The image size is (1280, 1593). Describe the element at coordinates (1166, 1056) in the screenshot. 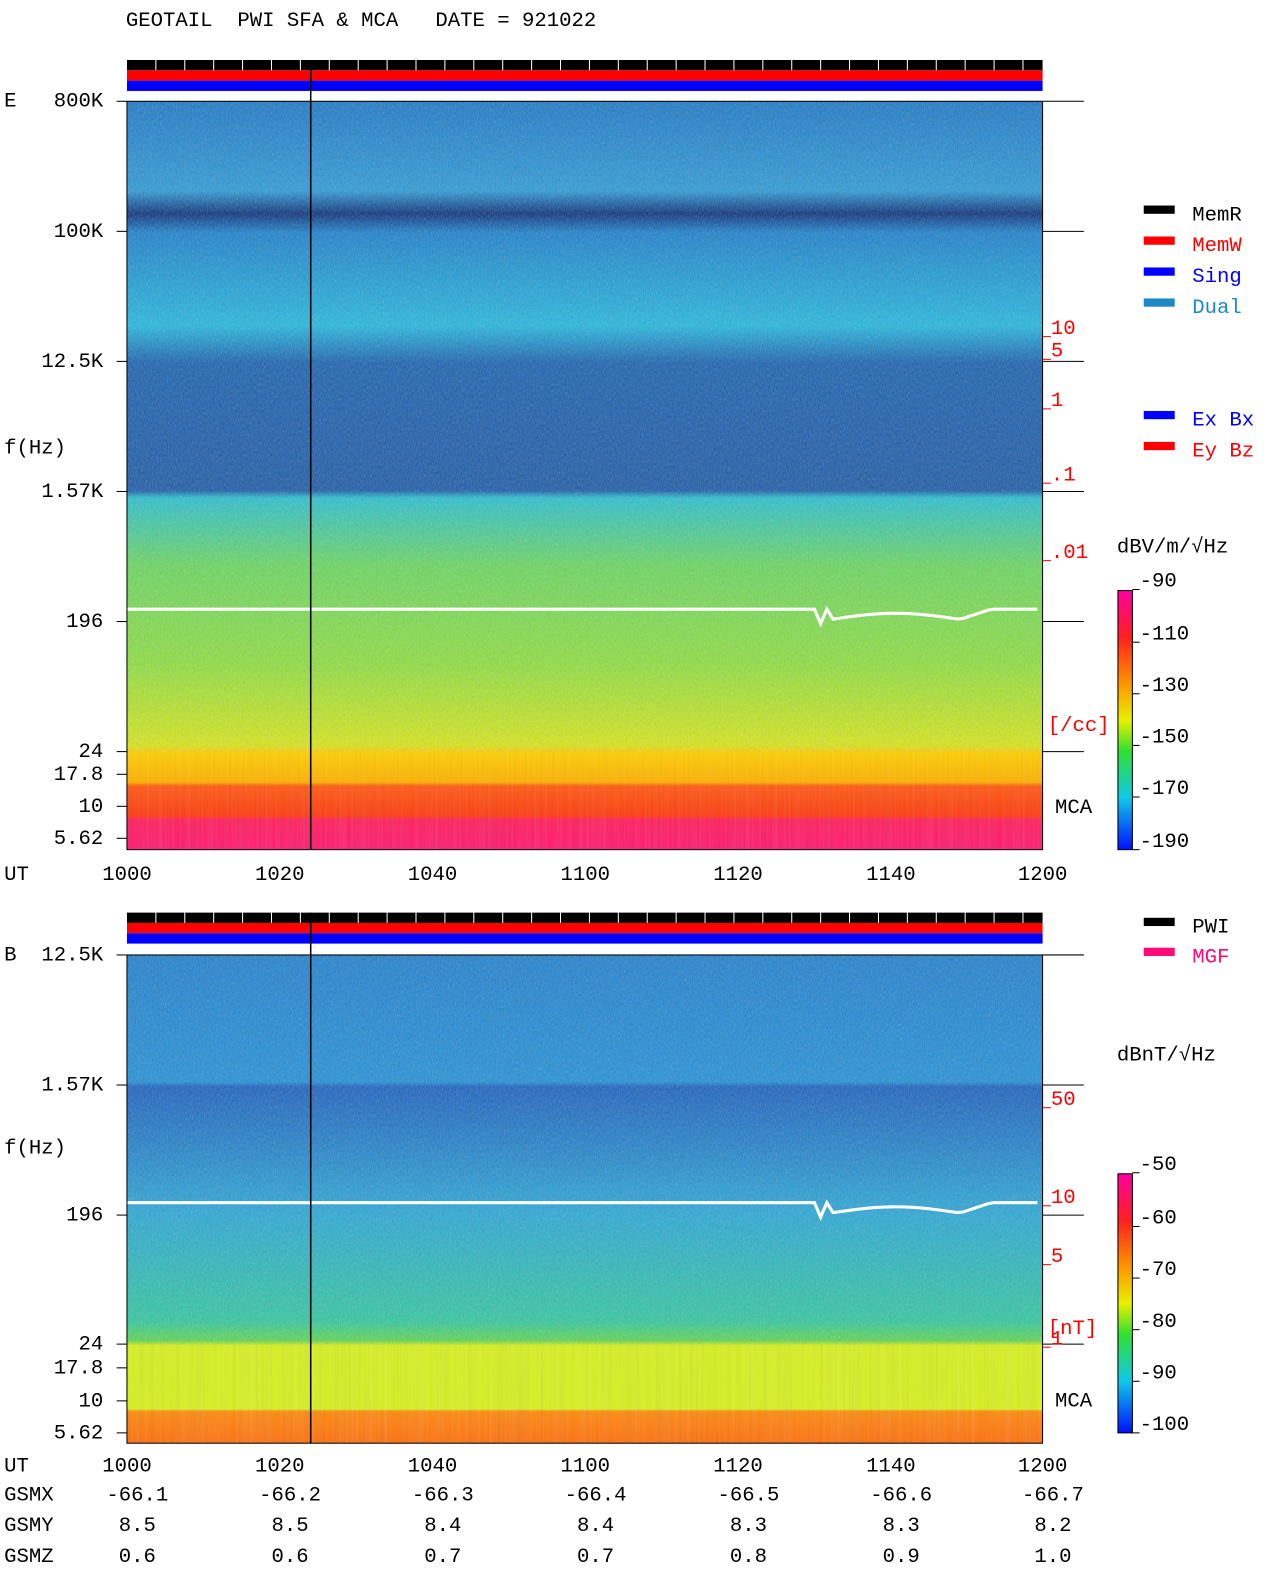

I see `colorbar-unit: dBnT/√Hz` at that location.